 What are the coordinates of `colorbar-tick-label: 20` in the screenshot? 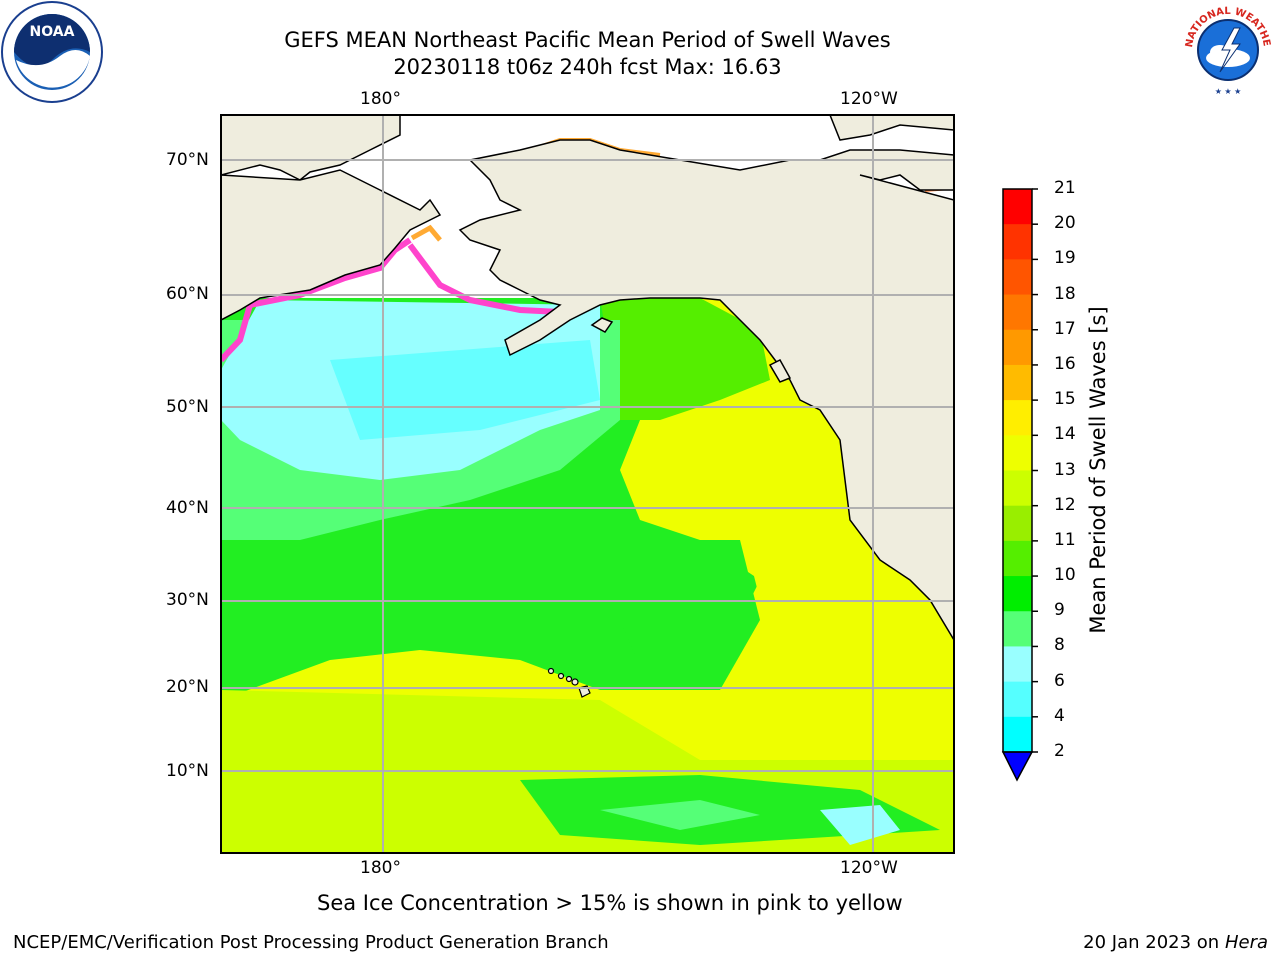 It's located at (1065, 223).